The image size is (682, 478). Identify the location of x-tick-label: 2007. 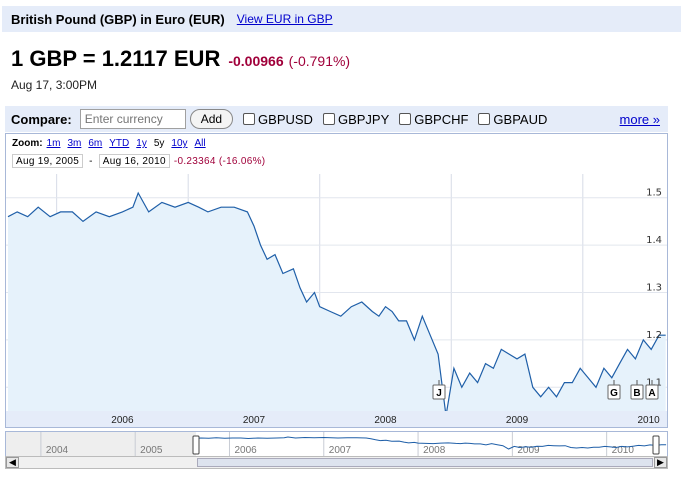
(254, 420).